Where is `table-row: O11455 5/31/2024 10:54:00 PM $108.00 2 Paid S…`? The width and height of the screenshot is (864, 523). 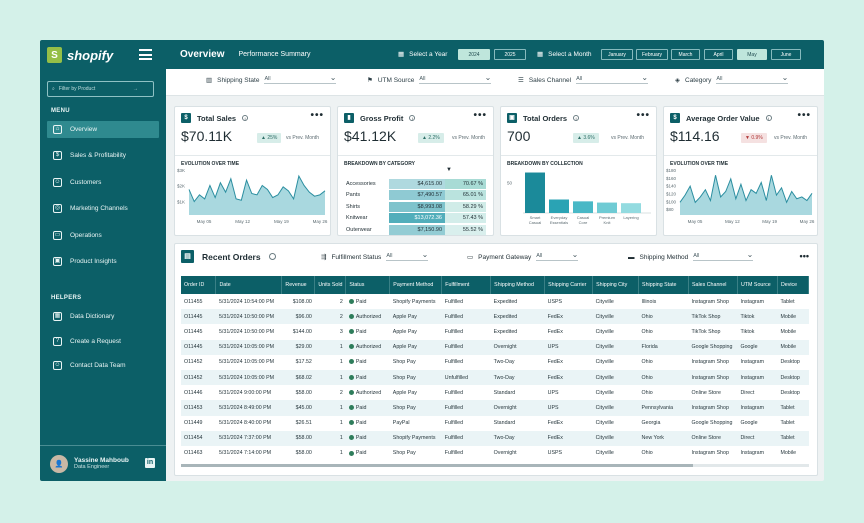
table-row: O11455 5/31/2024 10:54:00 PM $108.00 2 Paid S… is located at coordinates (495, 301).